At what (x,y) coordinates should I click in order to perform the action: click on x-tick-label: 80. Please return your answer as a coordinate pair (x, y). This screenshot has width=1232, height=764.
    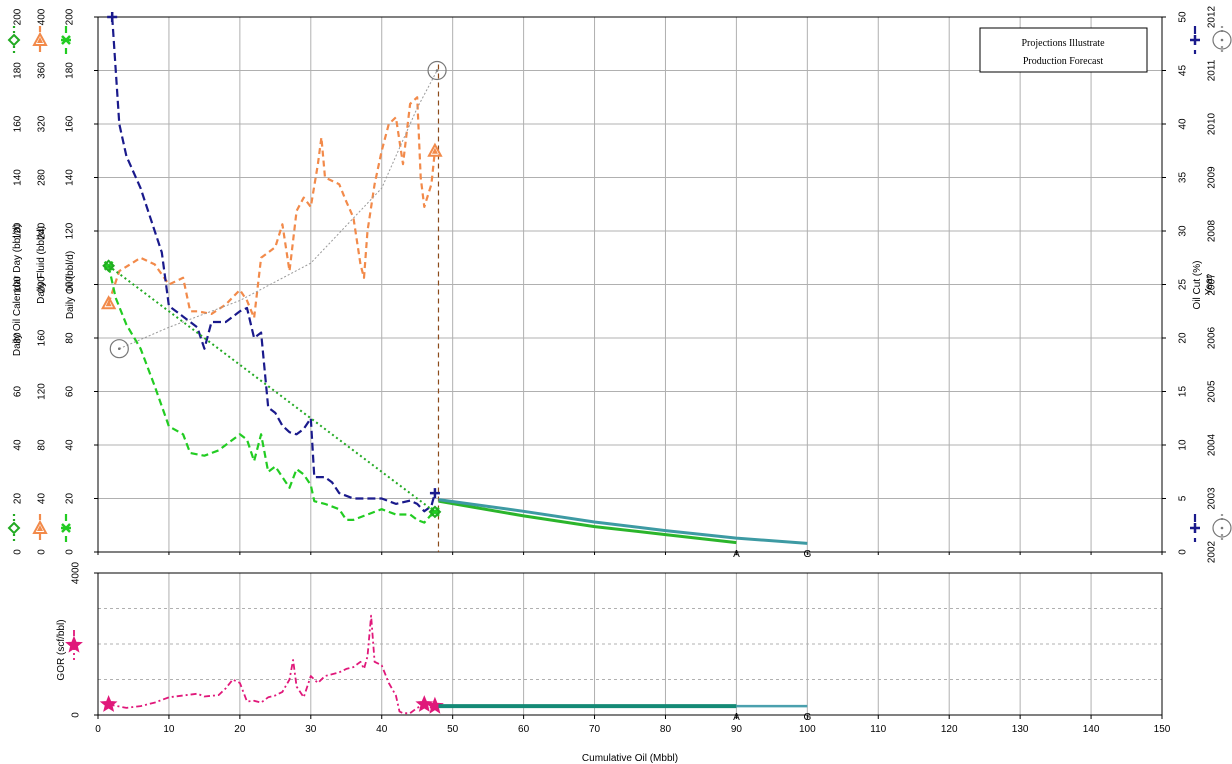
    Looking at the image, I should click on (666, 729).